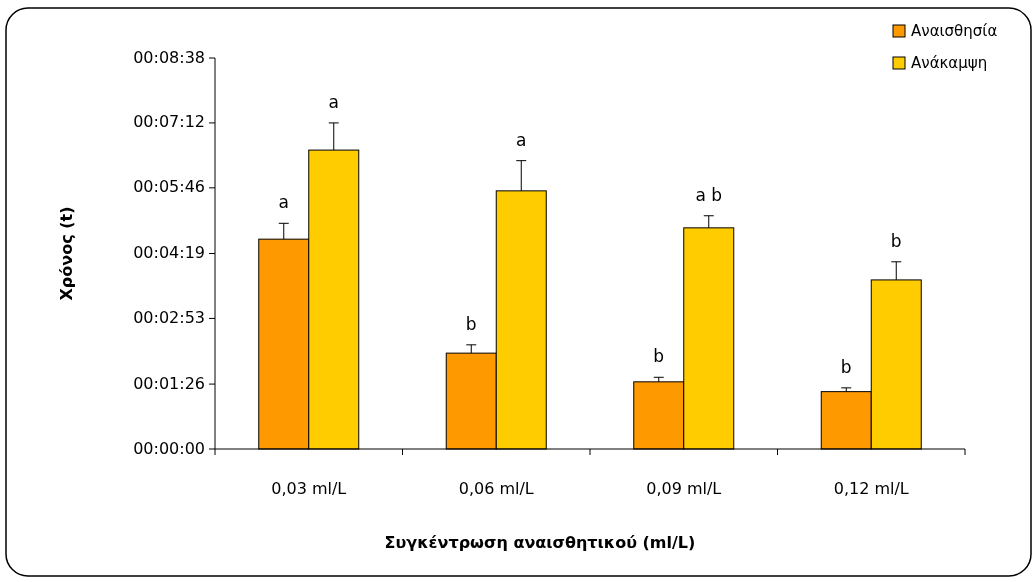 The image size is (1035, 582). What do you see at coordinates (169, 122) in the screenshot?
I see `y-tick-label: 00:07:12` at bounding box center [169, 122].